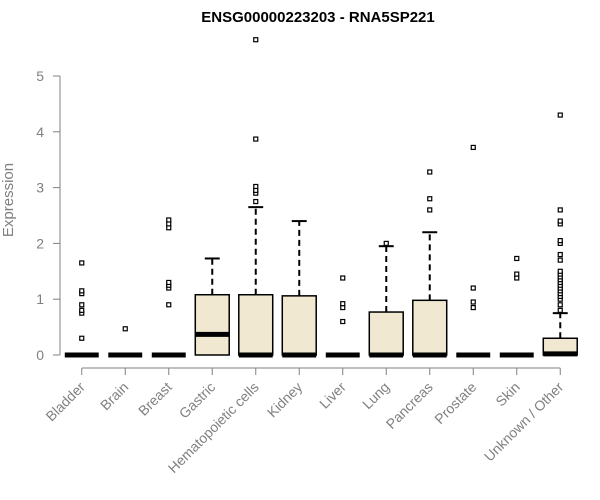 The height and width of the screenshot is (500, 600). I want to click on y-tick-label: 0, so click(40, 355).